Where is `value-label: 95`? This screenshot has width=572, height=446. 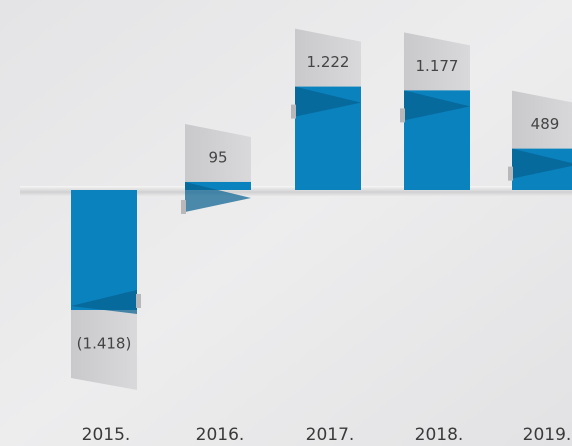 value-label: 95 is located at coordinates (217, 157).